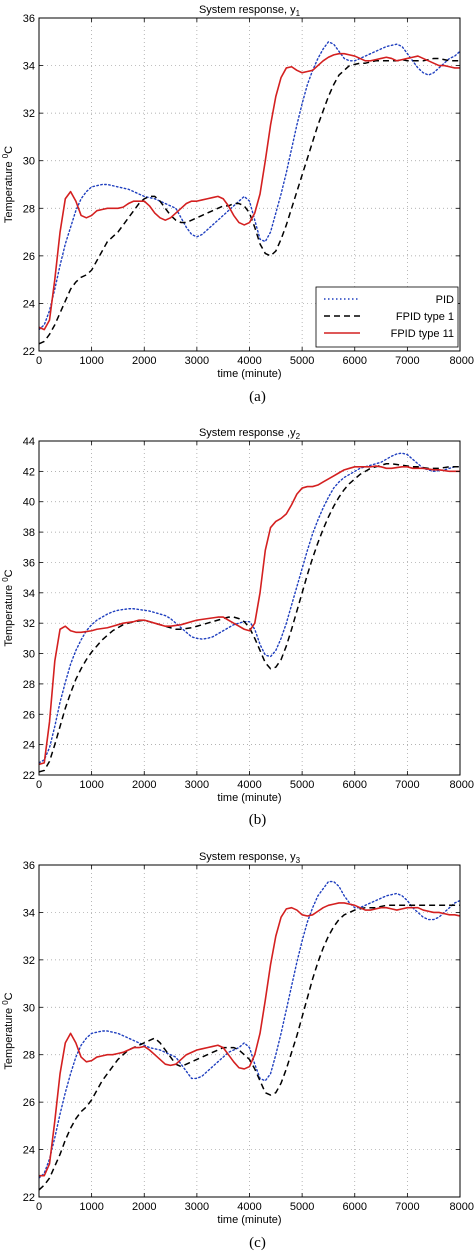 The image size is (474, 1252). I want to click on panel-caption: (b), so click(258, 820).